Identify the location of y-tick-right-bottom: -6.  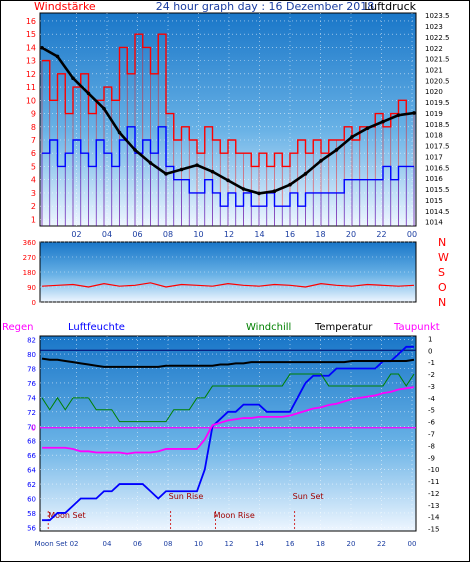
(432, 423).